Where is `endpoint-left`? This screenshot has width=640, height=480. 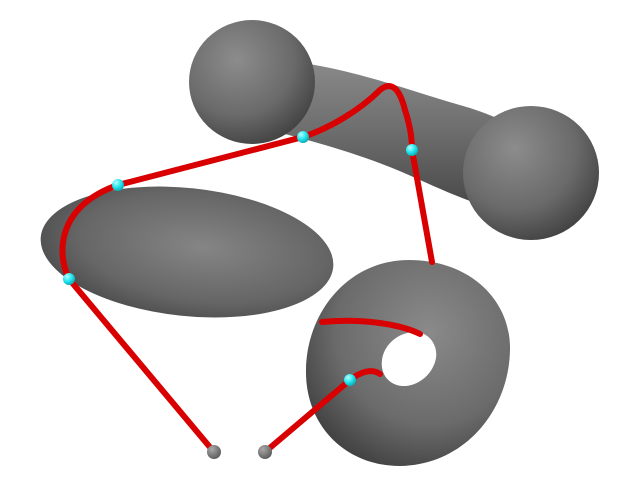 endpoint-left is located at coordinates (214, 452).